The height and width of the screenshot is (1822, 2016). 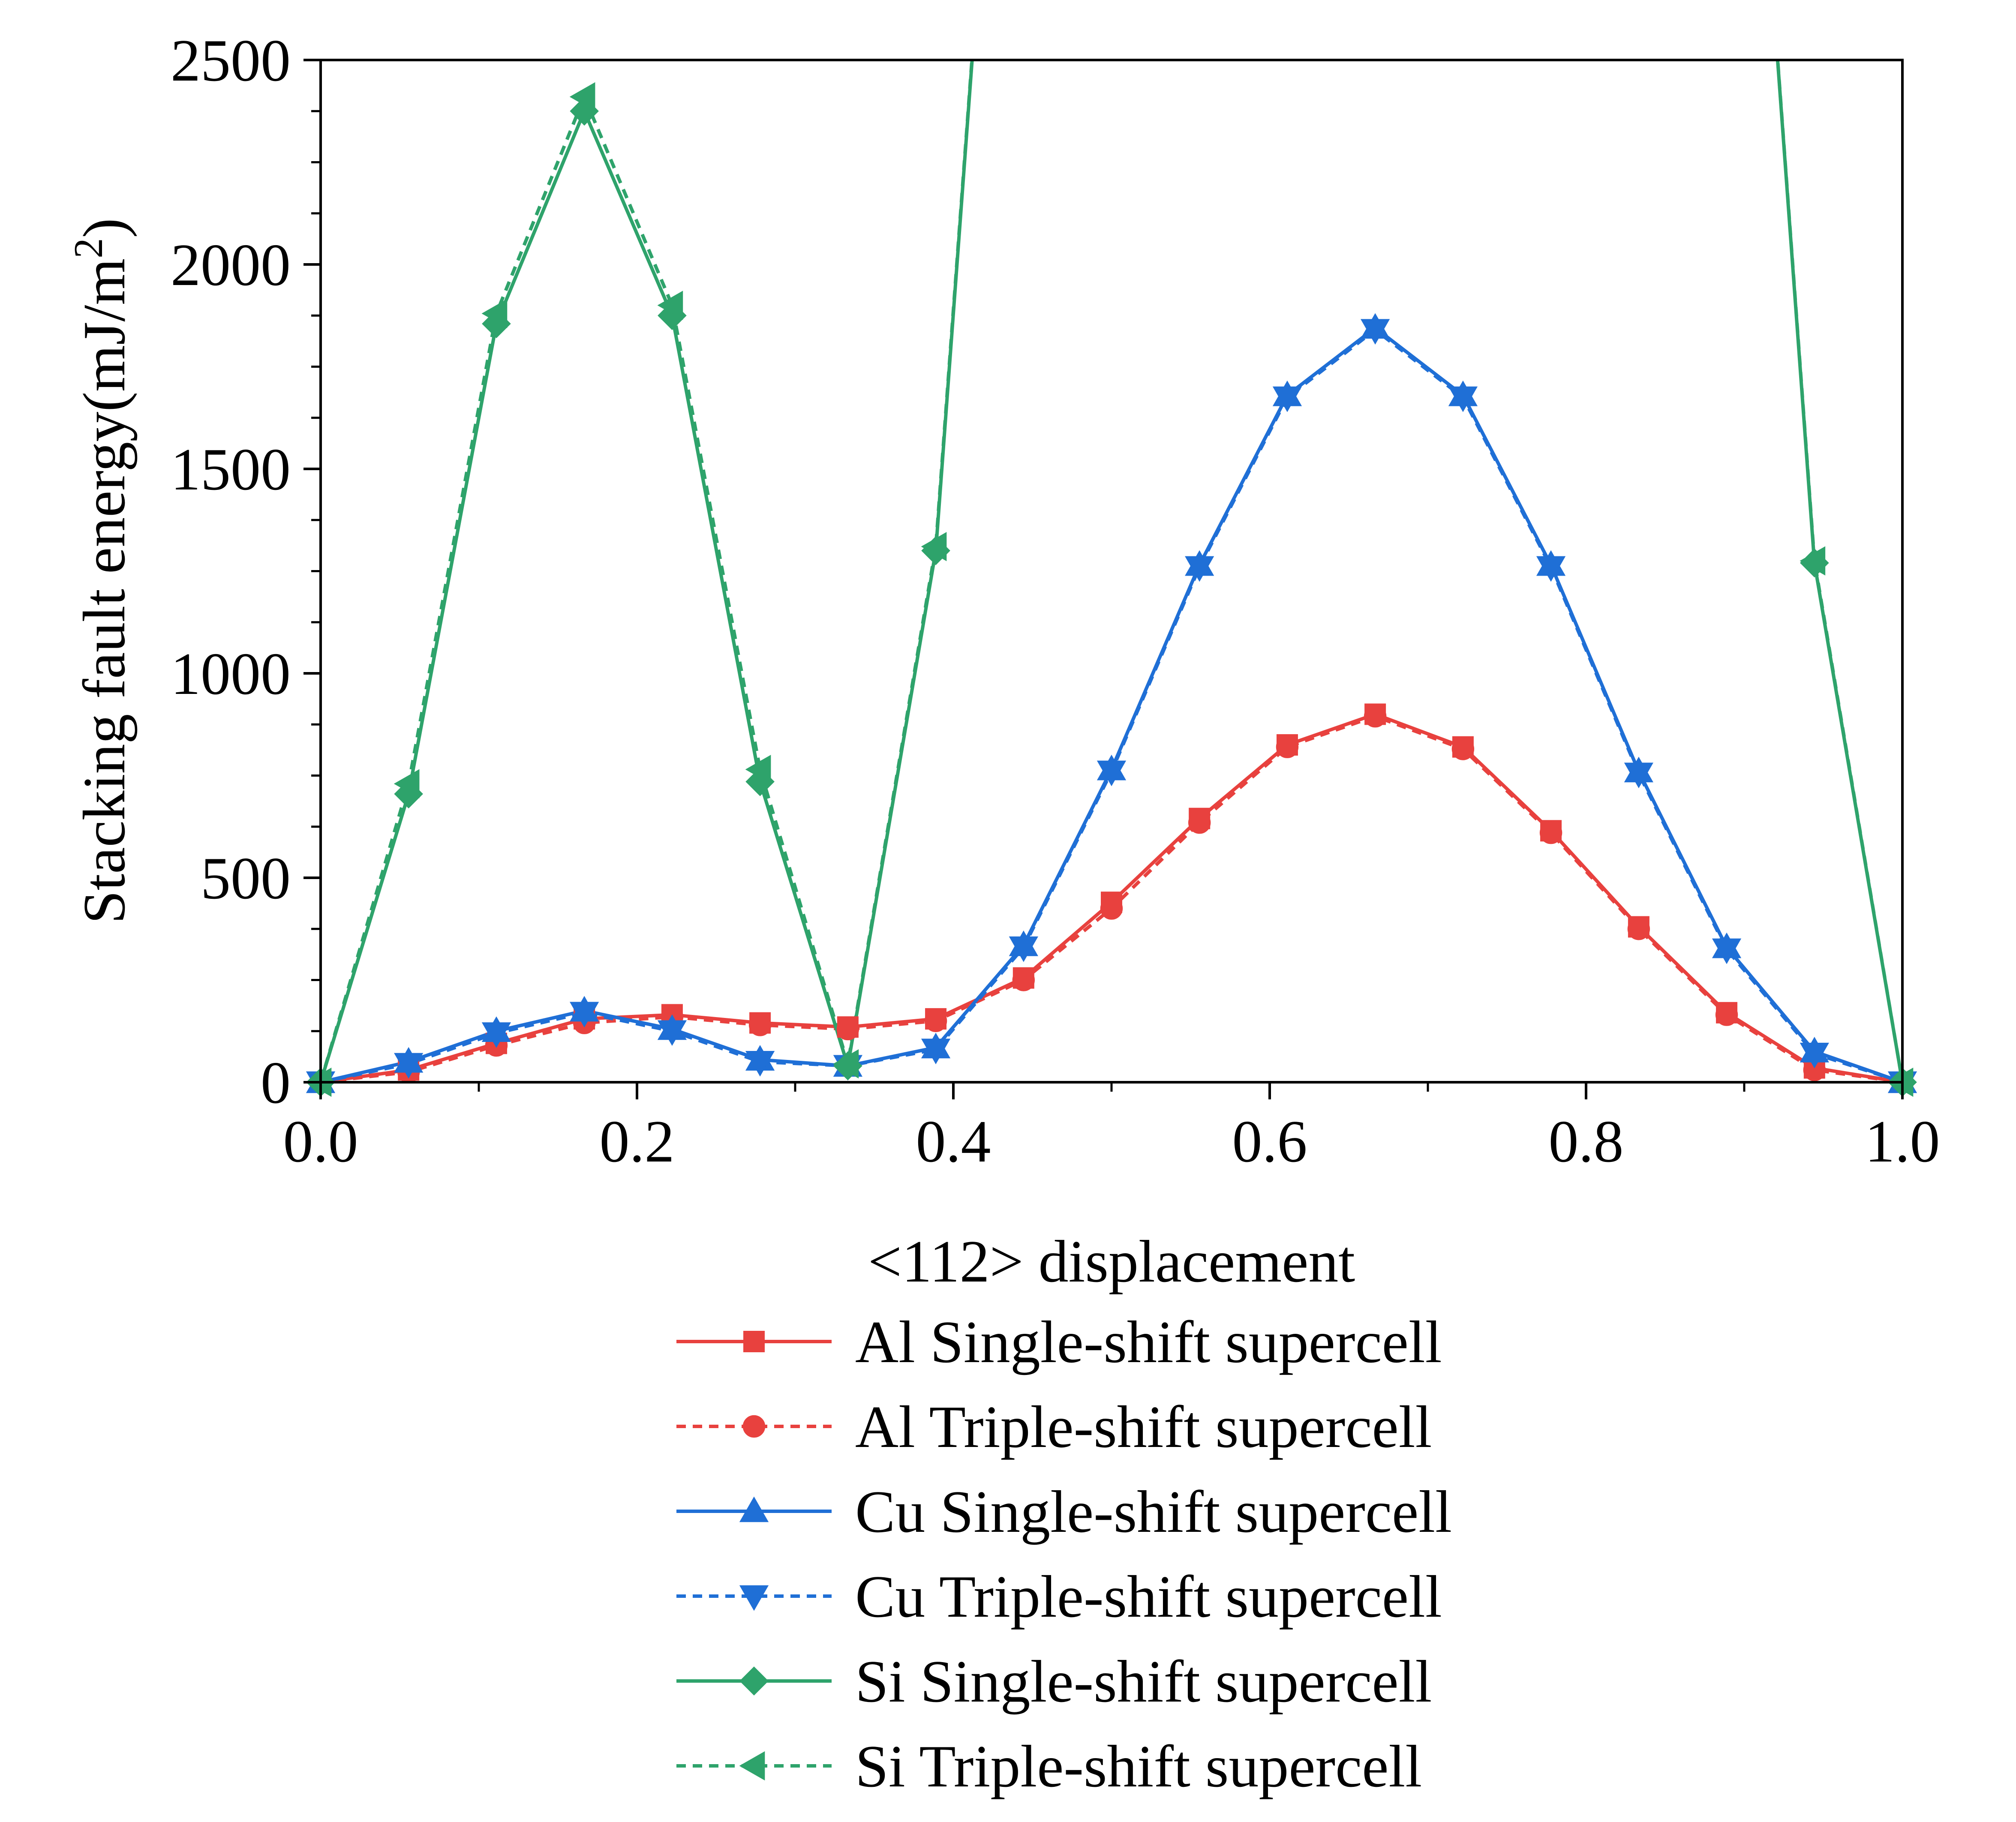 I want to click on legend-label: Cu Single-shift supercell, so click(x=1153, y=1512).